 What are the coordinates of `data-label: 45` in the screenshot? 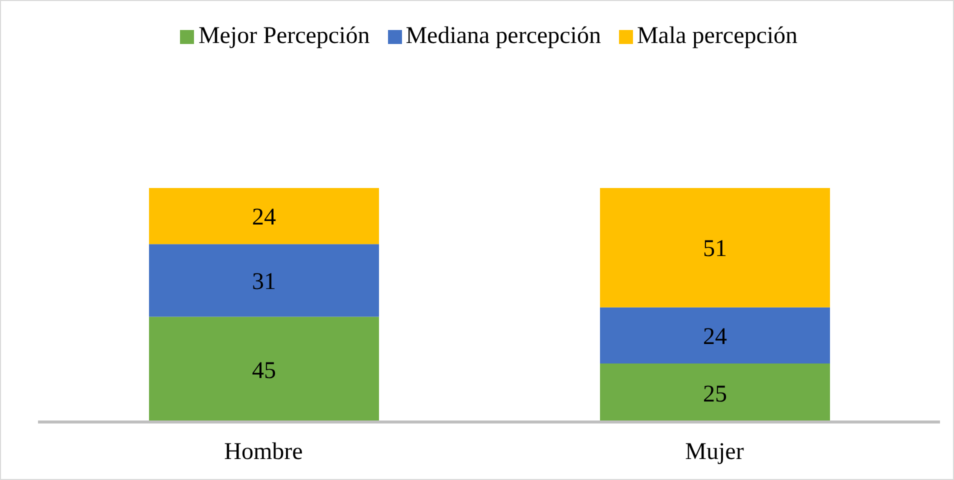 It's located at (264, 371).